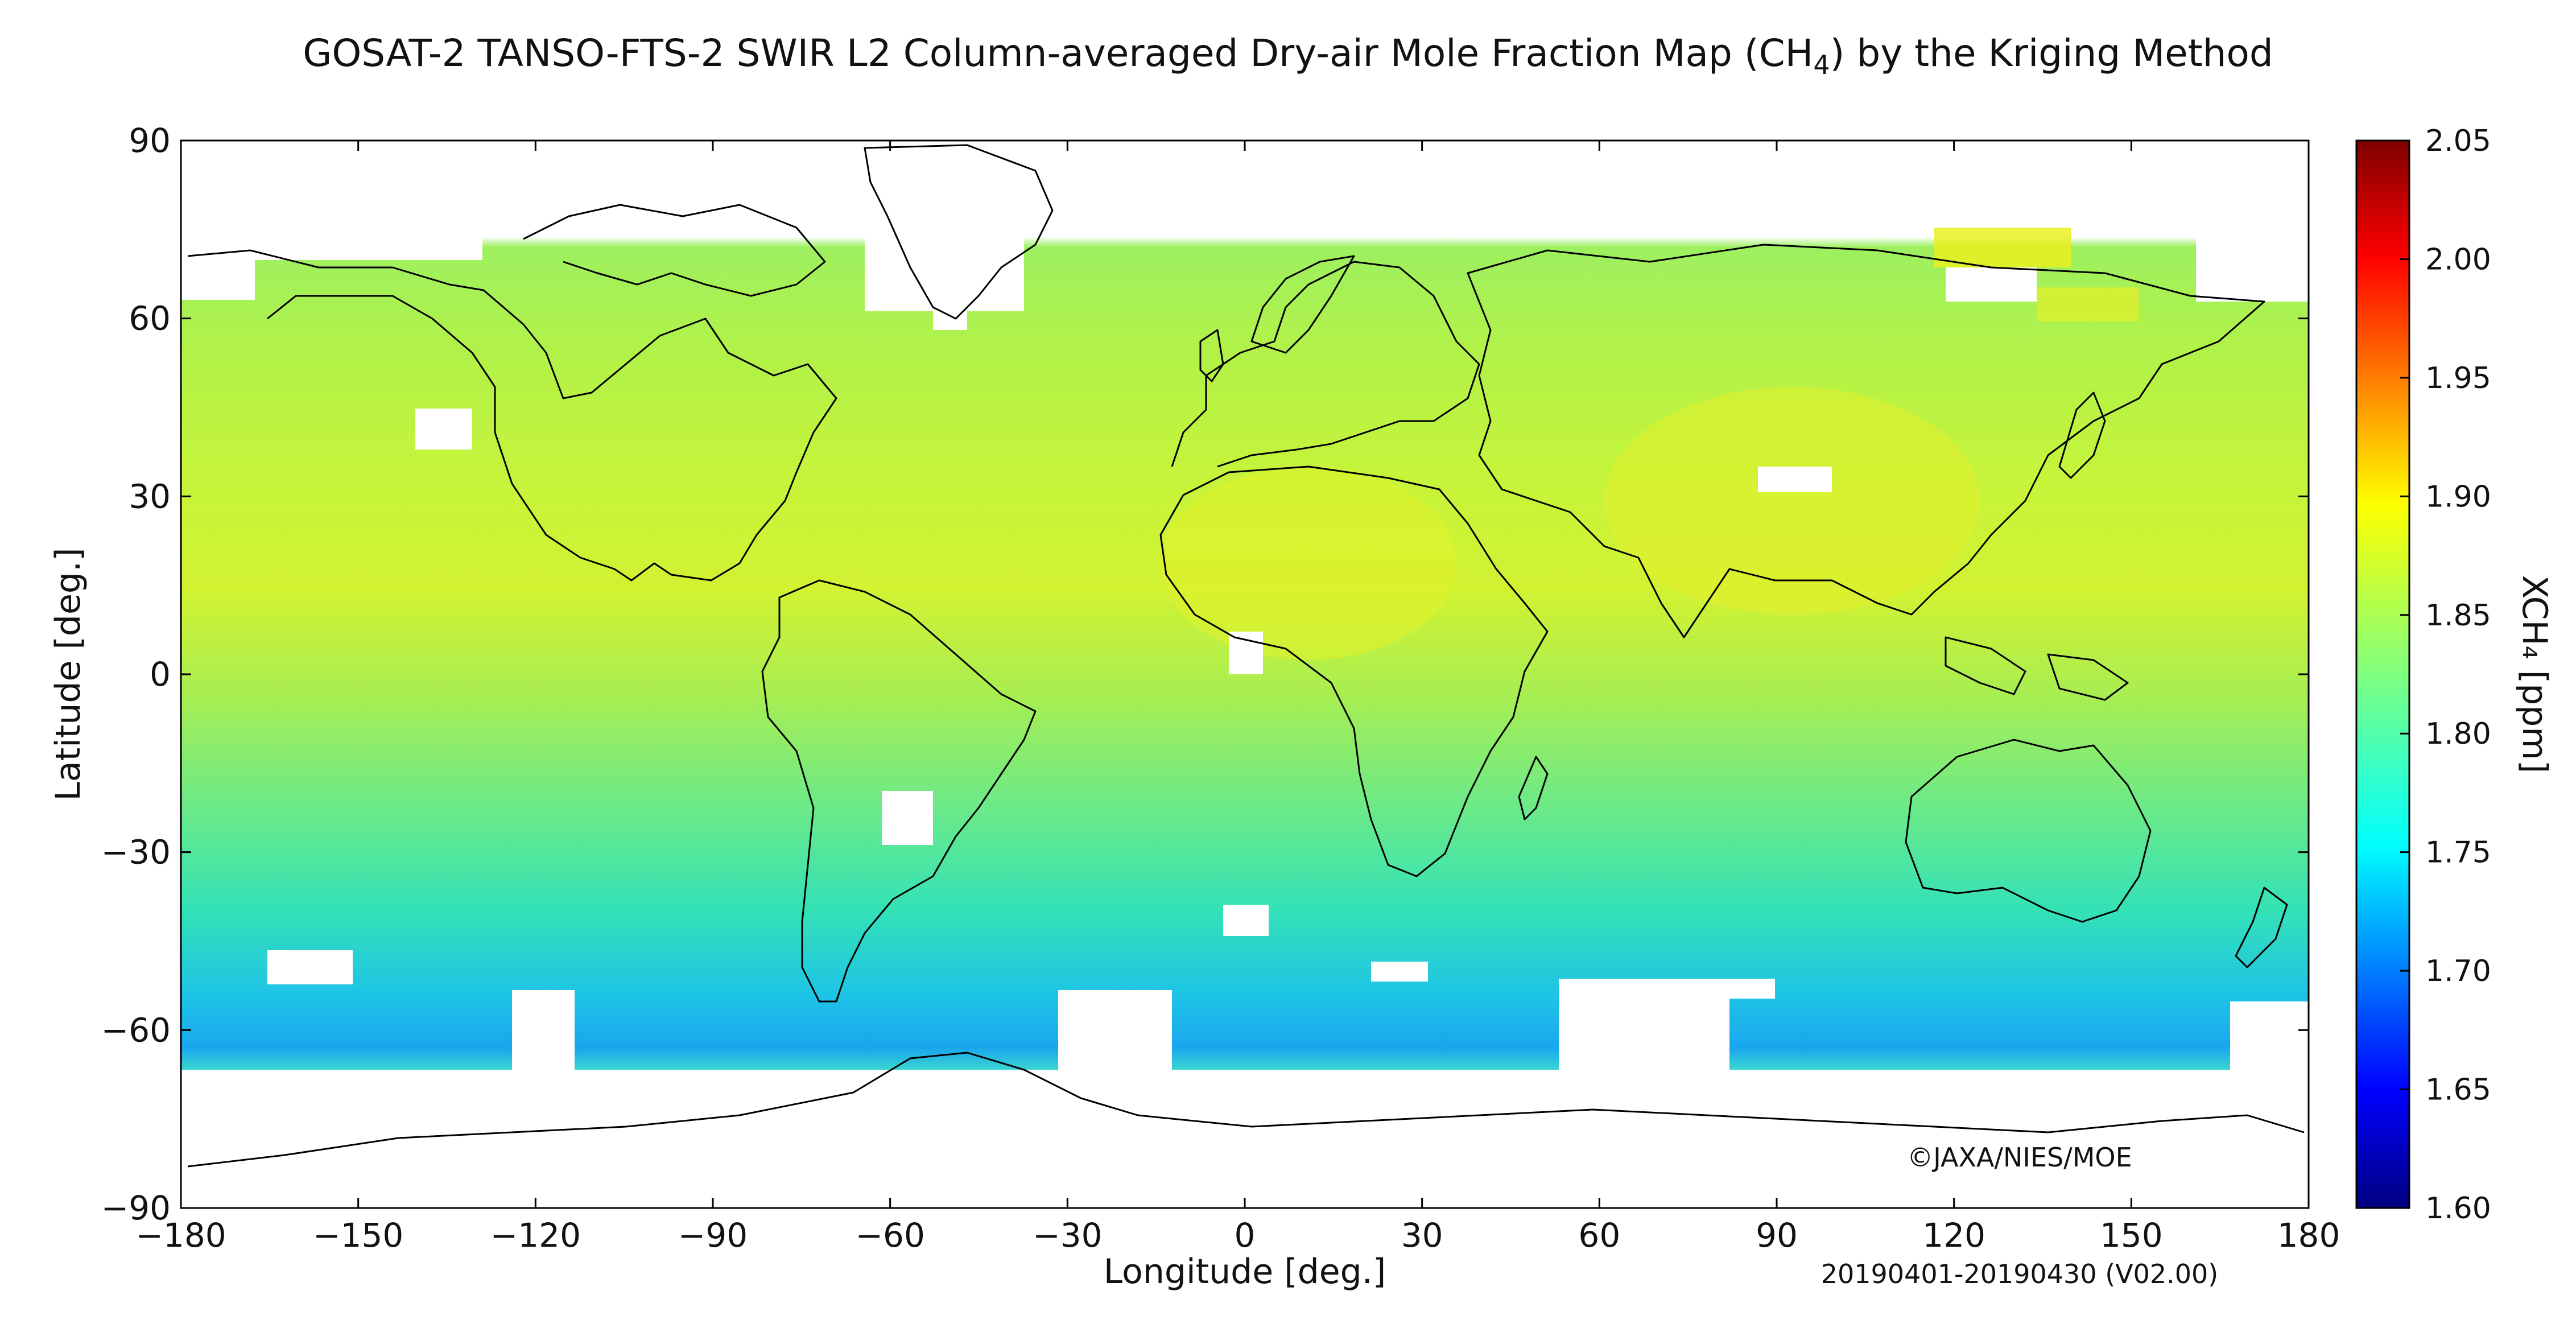 Image resolution: width=2576 pixels, height=1344 pixels. I want to click on colorbar-tick-label: 1.75, so click(2458, 853).